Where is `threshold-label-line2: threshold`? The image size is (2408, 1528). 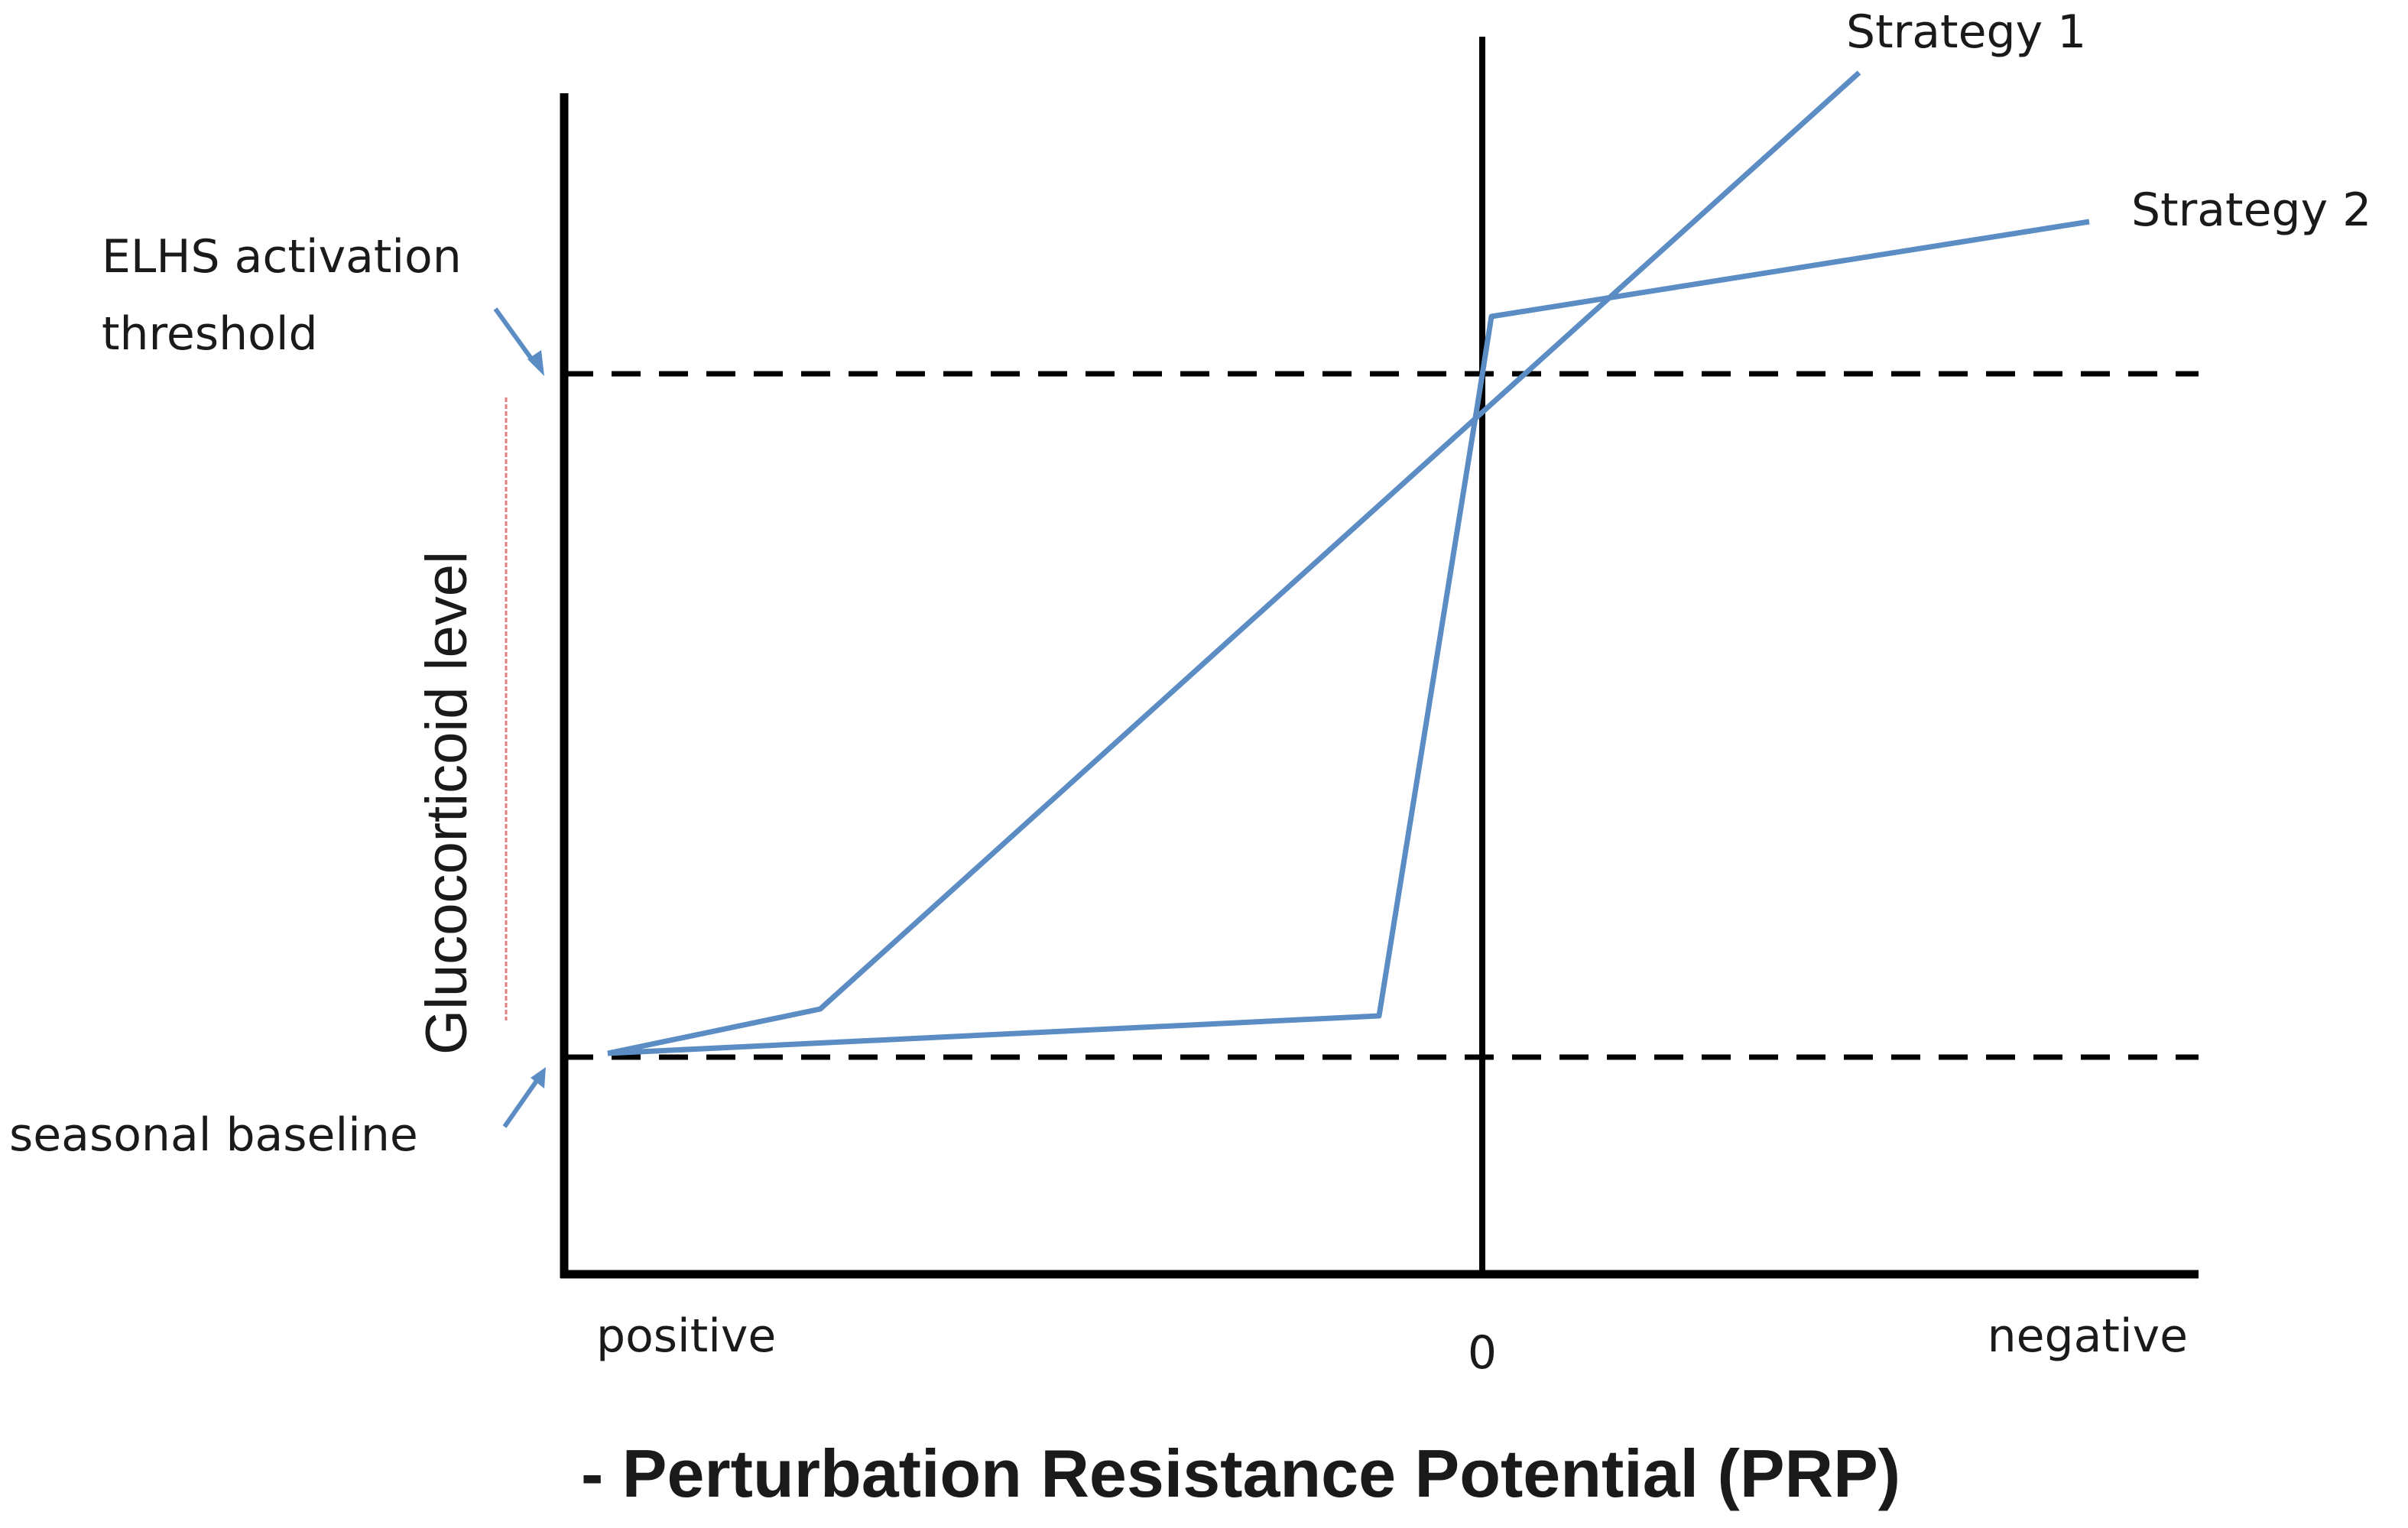 threshold-label-line2: threshold is located at coordinates (210, 334).